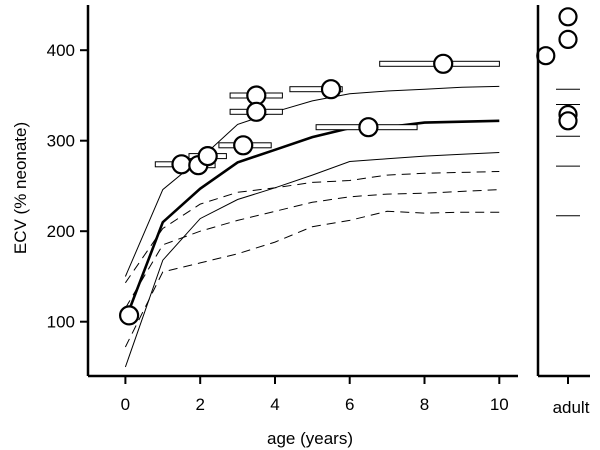  Describe the element at coordinates (349, 404) in the screenshot. I see `x-tick-label-6: 6` at that location.